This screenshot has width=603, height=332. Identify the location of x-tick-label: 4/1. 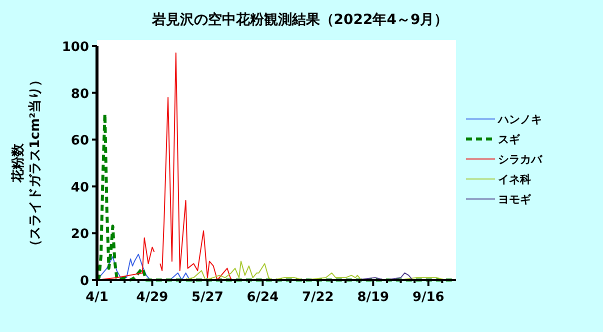
(97, 297).